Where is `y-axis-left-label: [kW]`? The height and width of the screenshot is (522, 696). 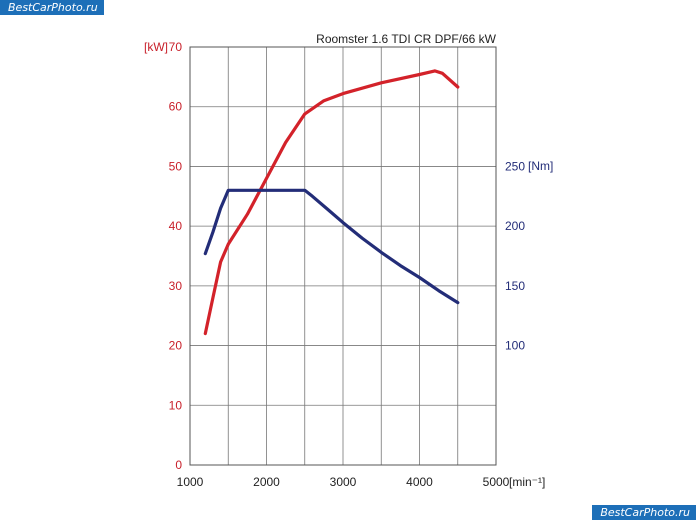 y-axis-left-label: [kW] is located at coordinates (156, 47).